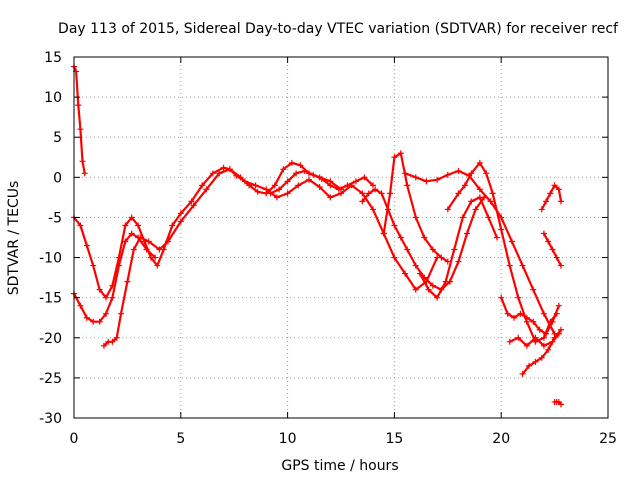 The height and width of the screenshot is (480, 640). I want to click on x-tick-label: 15, so click(394, 439).